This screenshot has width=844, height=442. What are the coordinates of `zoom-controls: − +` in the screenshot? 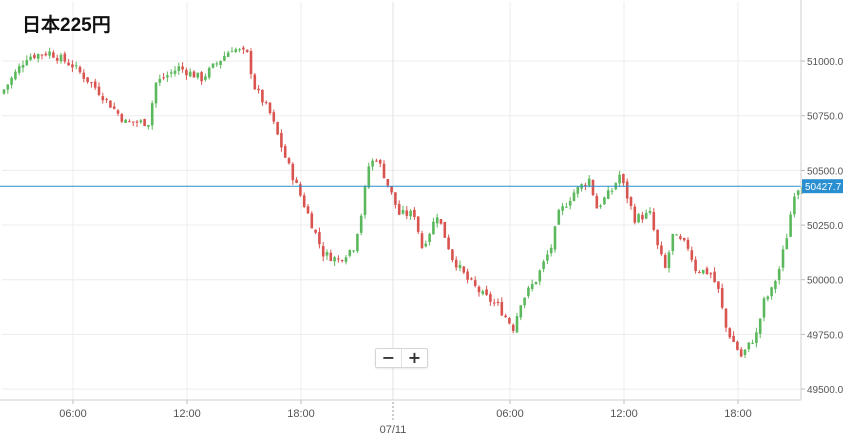 It's located at (401, 358).